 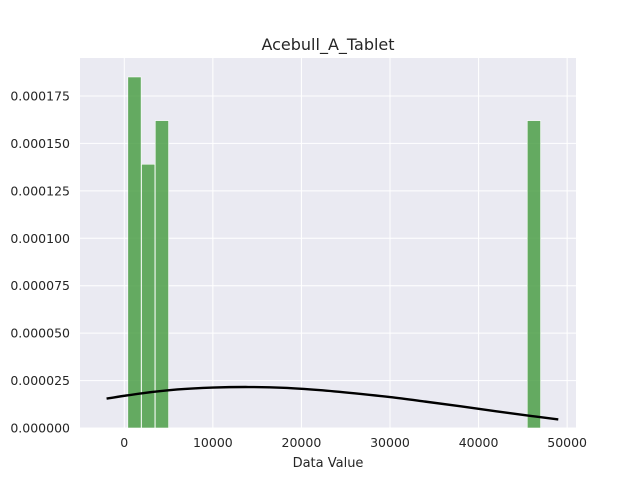 What do you see at coordinates (302, 442) in the screenshot?
I see `x-tick-label: 20000` at bounding box center [302, 442].